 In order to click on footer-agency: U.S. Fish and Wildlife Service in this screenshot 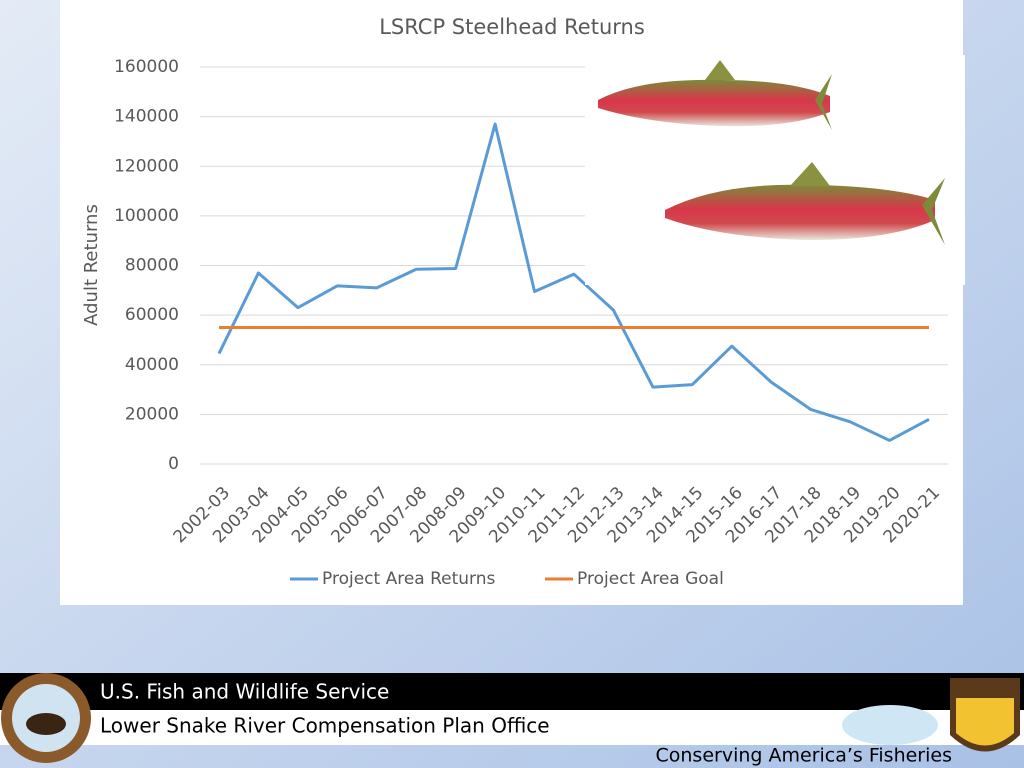, I will do `click(244, 692)`.